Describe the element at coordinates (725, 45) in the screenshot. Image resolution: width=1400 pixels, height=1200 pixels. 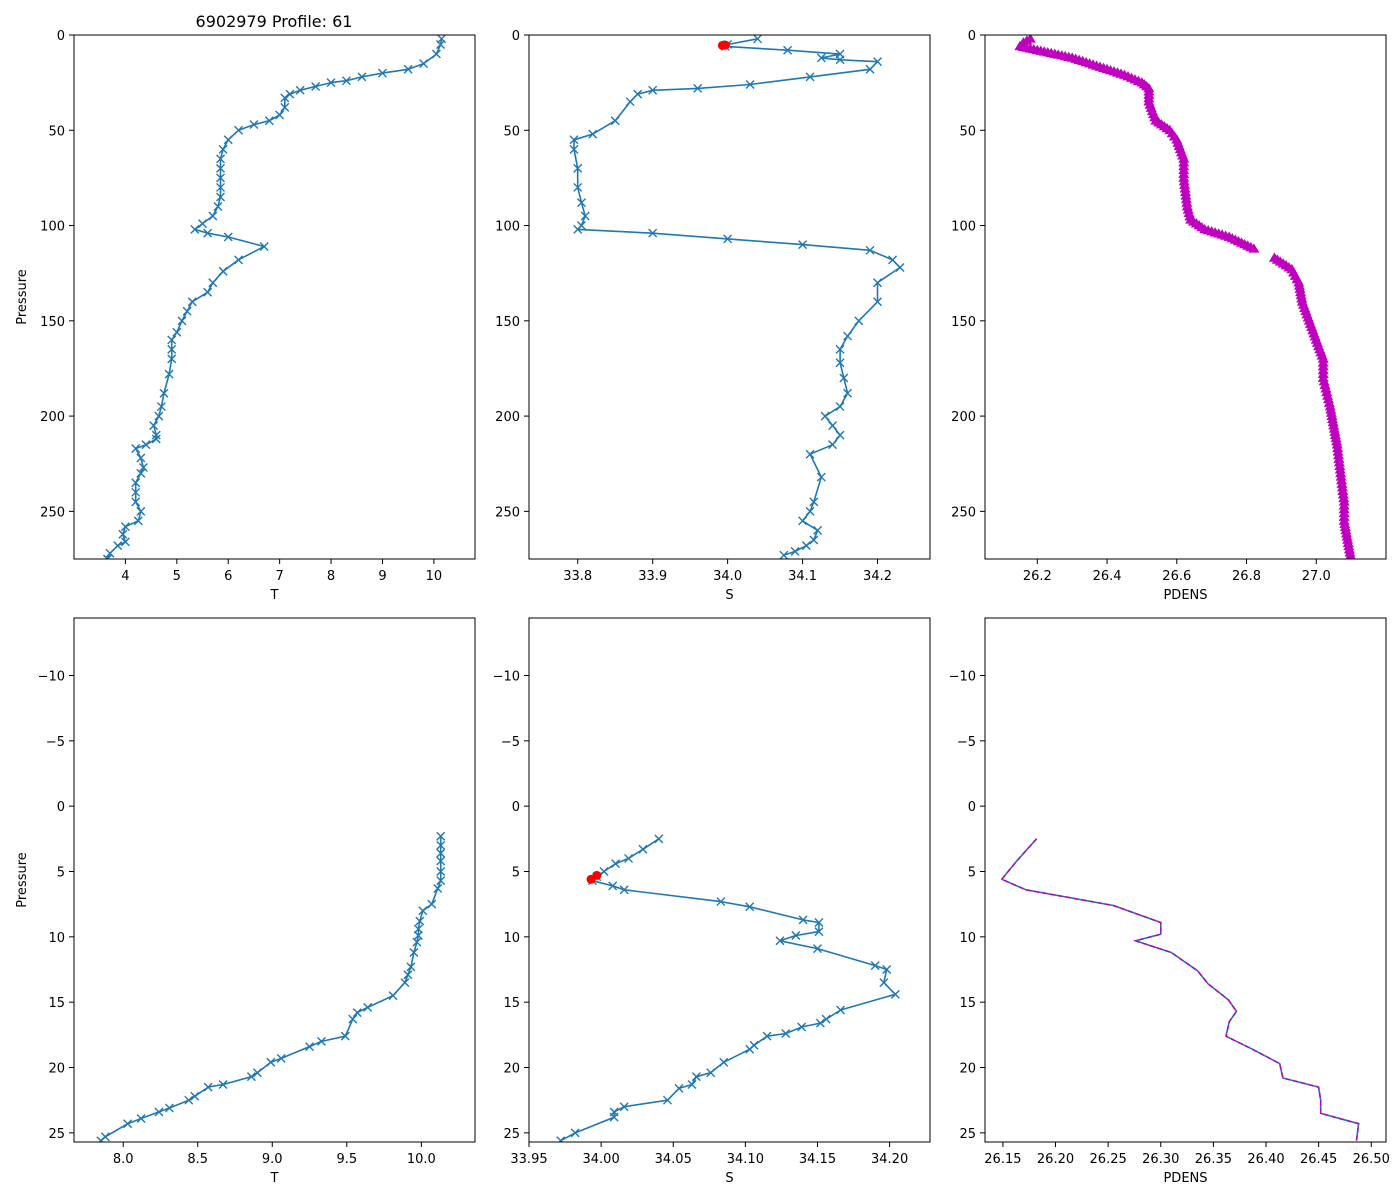
I see `flag-point` at that location.